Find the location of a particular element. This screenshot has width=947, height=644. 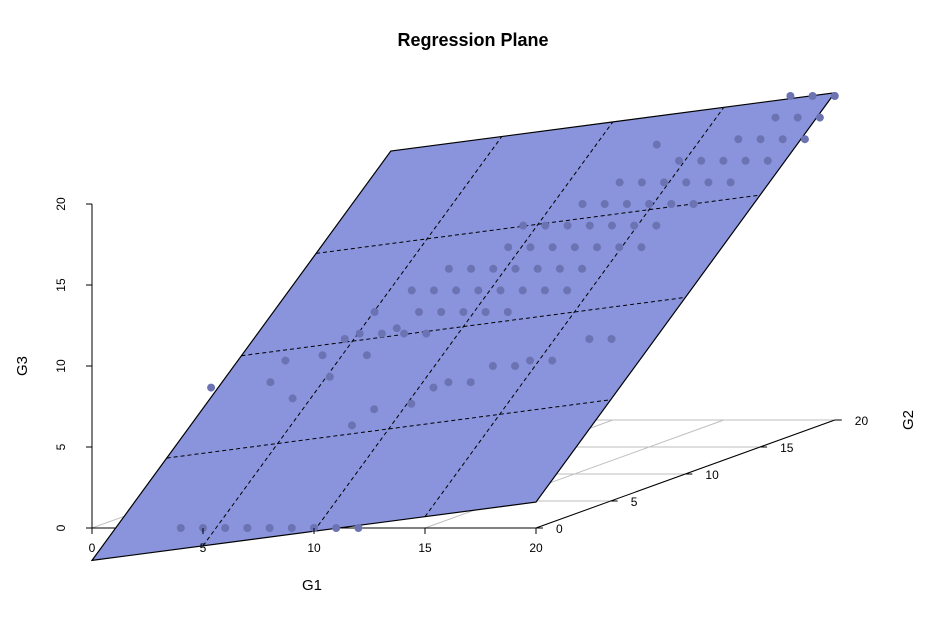

z-axis-label: G3 is located at coordinates (22, 366).